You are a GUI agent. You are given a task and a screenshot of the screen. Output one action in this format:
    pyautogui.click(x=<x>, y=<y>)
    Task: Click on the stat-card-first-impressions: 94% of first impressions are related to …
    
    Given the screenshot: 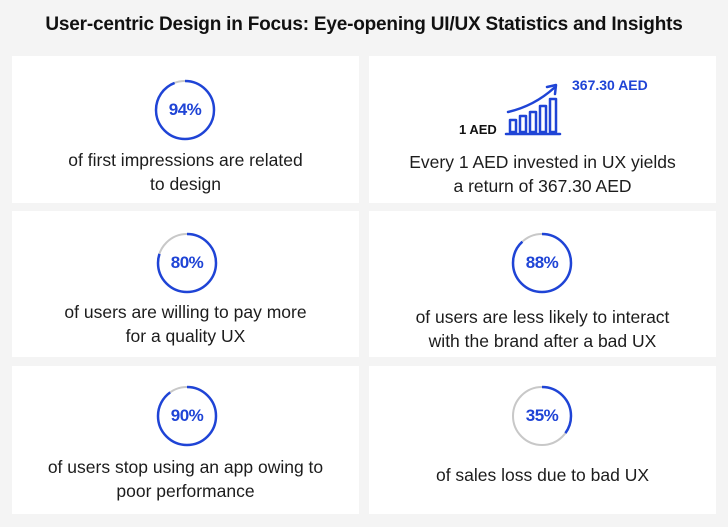 What is the action you would take?
    pyautogui.click(x=185, y=129)
    